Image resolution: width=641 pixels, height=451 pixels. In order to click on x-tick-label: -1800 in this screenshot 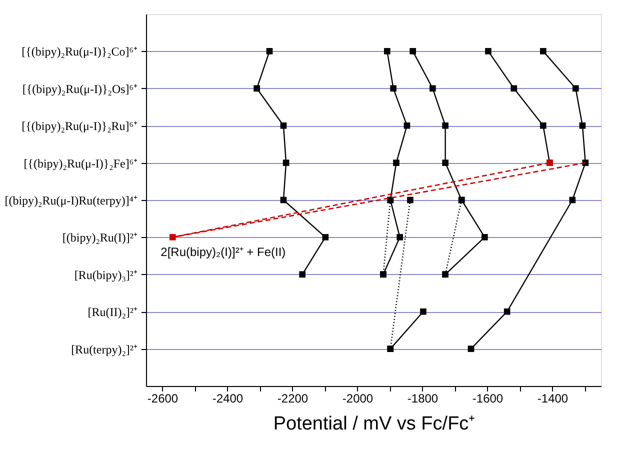, I will do `click(422, 399)`.